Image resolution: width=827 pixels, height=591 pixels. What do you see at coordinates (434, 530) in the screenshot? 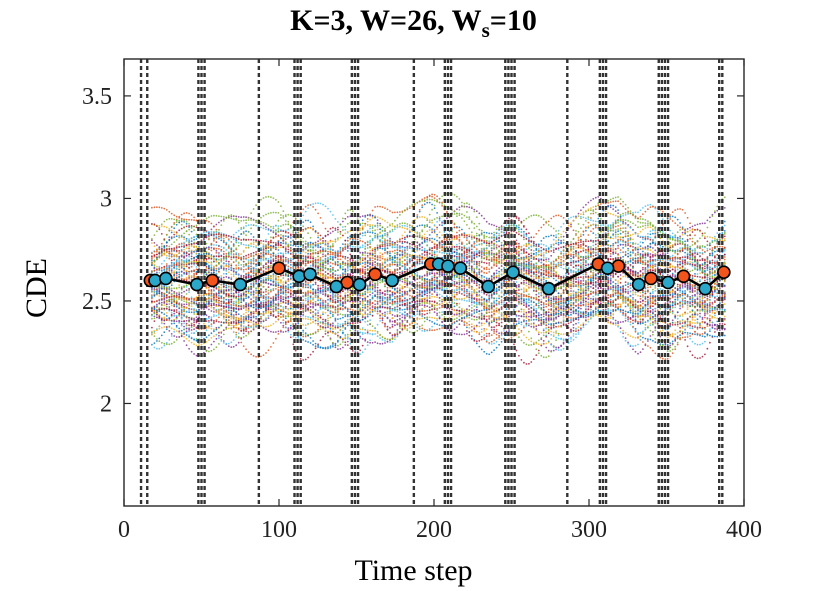
I see `x-tick-label: 200` at bounding box center [434, 530].